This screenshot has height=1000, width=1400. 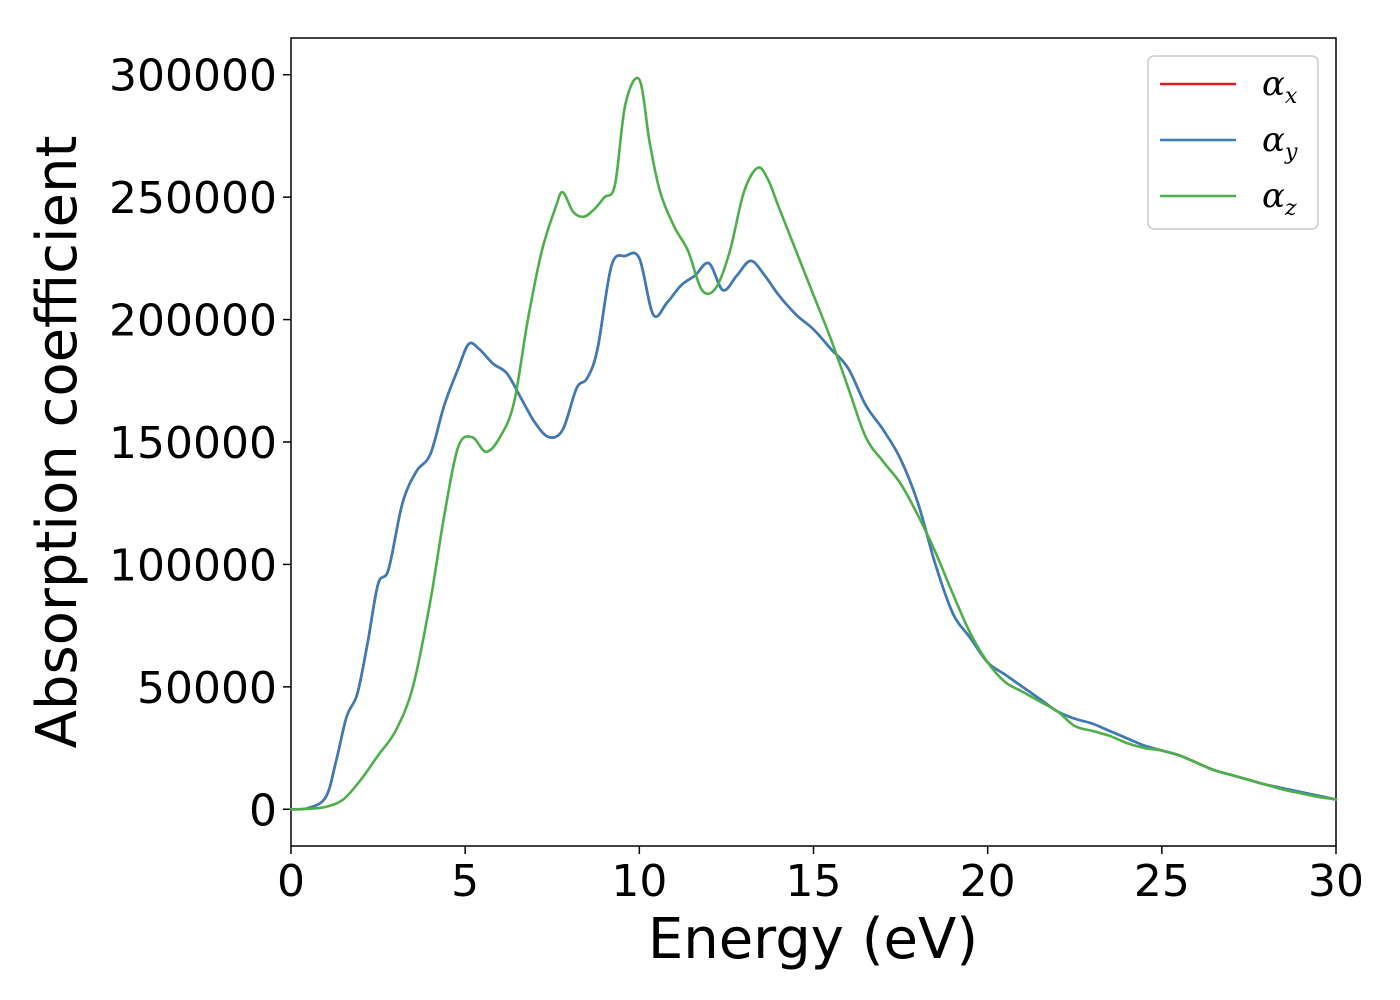 What do you see at coordinates (1280, 142) in the screenshot?
I see `legend-label-alpha-y: αy` at bounding box center [1280, 142].